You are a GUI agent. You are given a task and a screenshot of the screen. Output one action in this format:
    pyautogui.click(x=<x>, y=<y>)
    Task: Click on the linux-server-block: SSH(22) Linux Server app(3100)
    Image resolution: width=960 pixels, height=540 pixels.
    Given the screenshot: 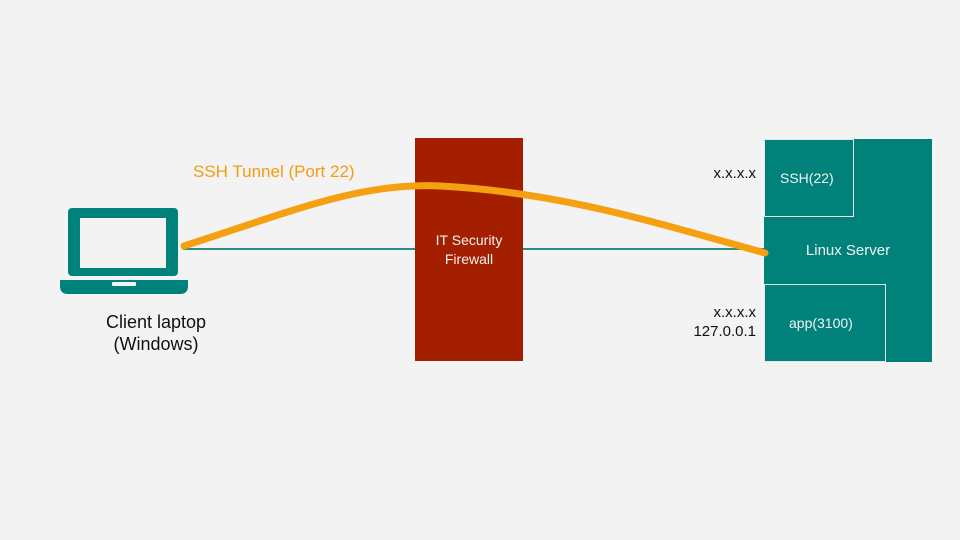 What is the action you would take?
    pyautogui.click(x=848, y=250)
    